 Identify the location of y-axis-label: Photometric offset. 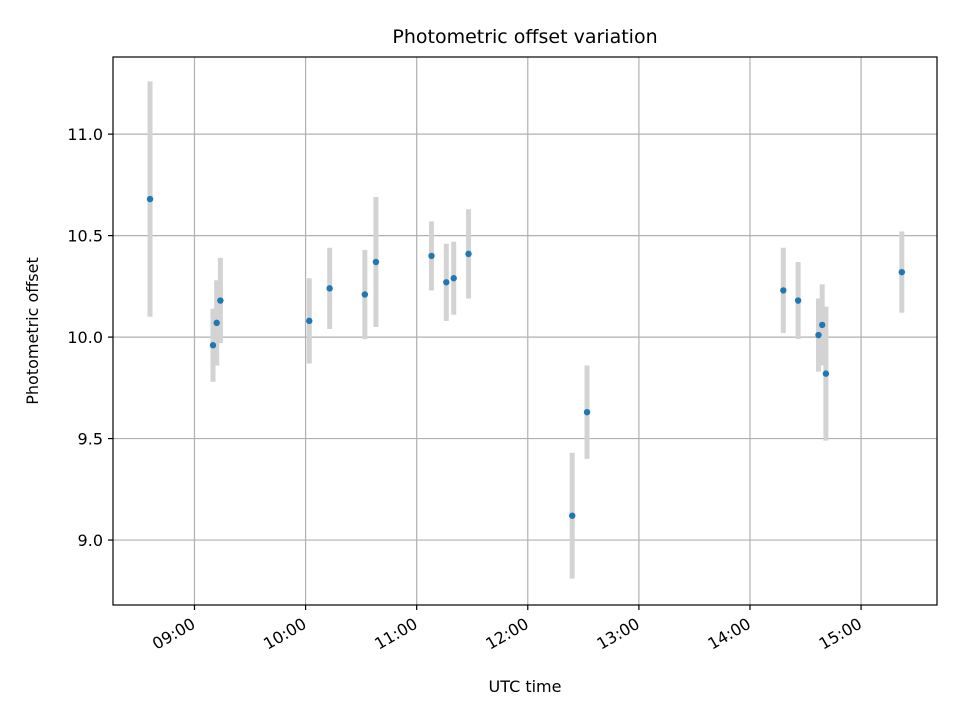
(32, 331).